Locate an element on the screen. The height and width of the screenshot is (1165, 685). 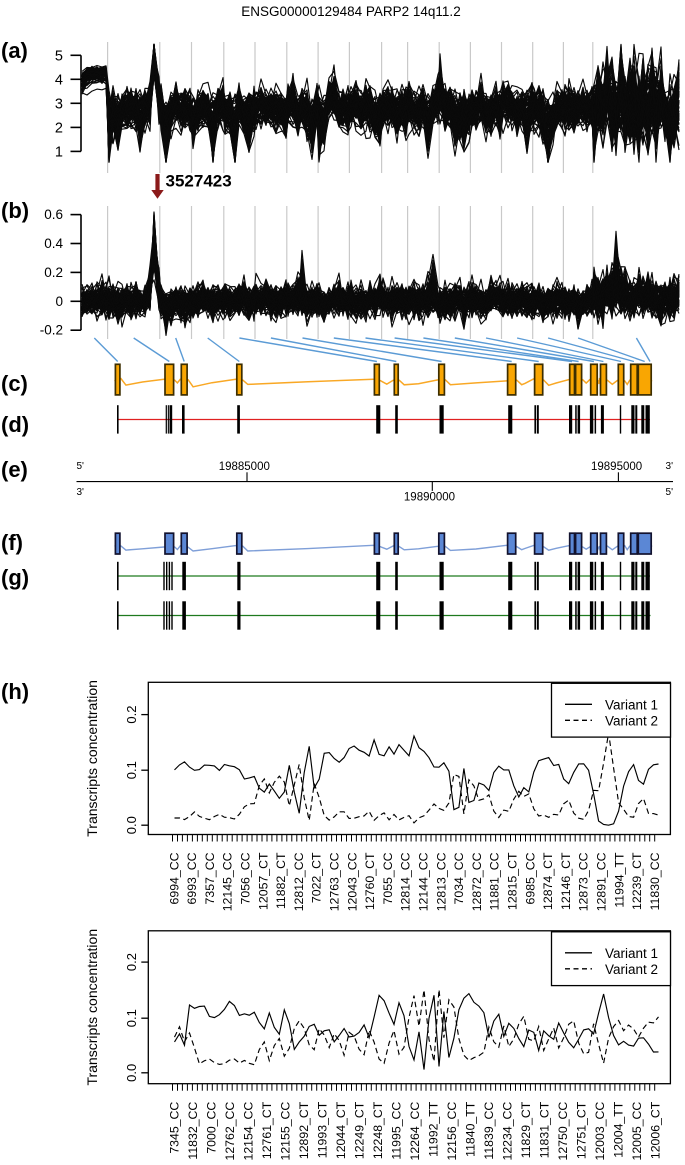
svg-text: 12248_CT is located at coordinates (378, 1130).